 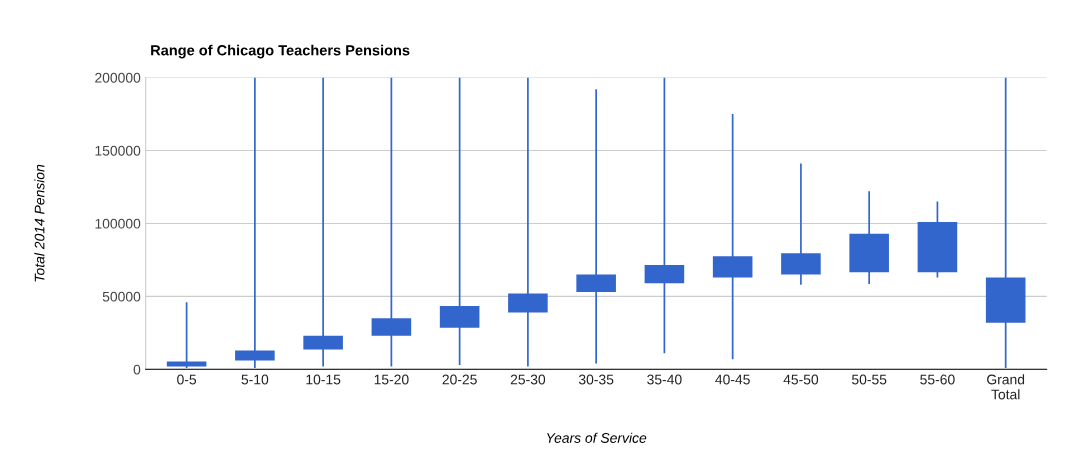 I want to click on y-tick-label: 150000, so click(x=118, y=150).